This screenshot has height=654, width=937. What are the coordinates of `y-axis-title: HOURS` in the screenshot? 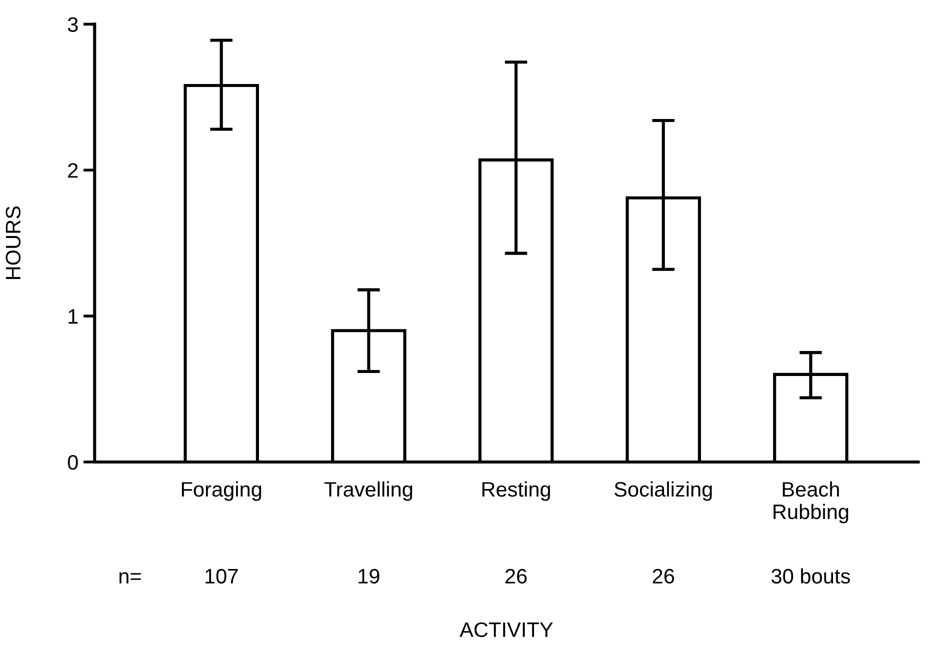 It's located at (13, 242).